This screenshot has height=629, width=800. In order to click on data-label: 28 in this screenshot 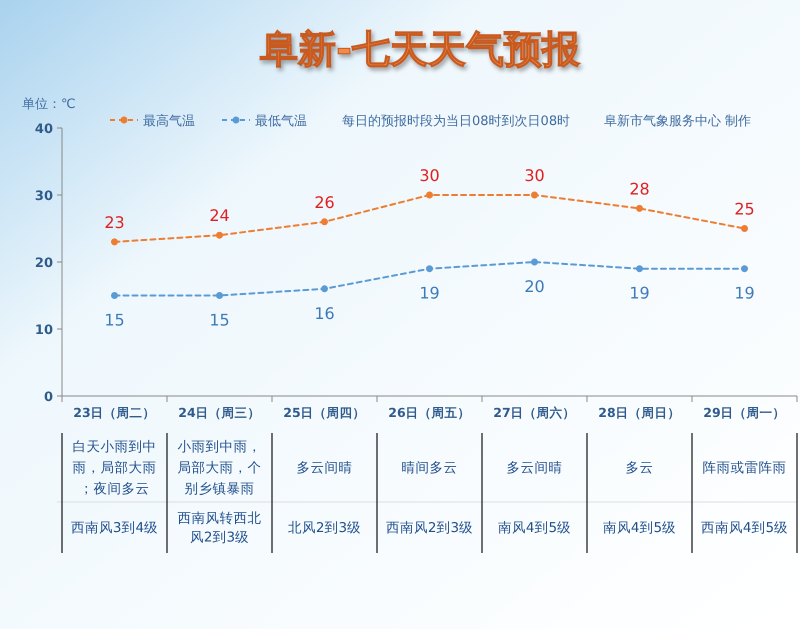, I will do `click(639, 188)`.